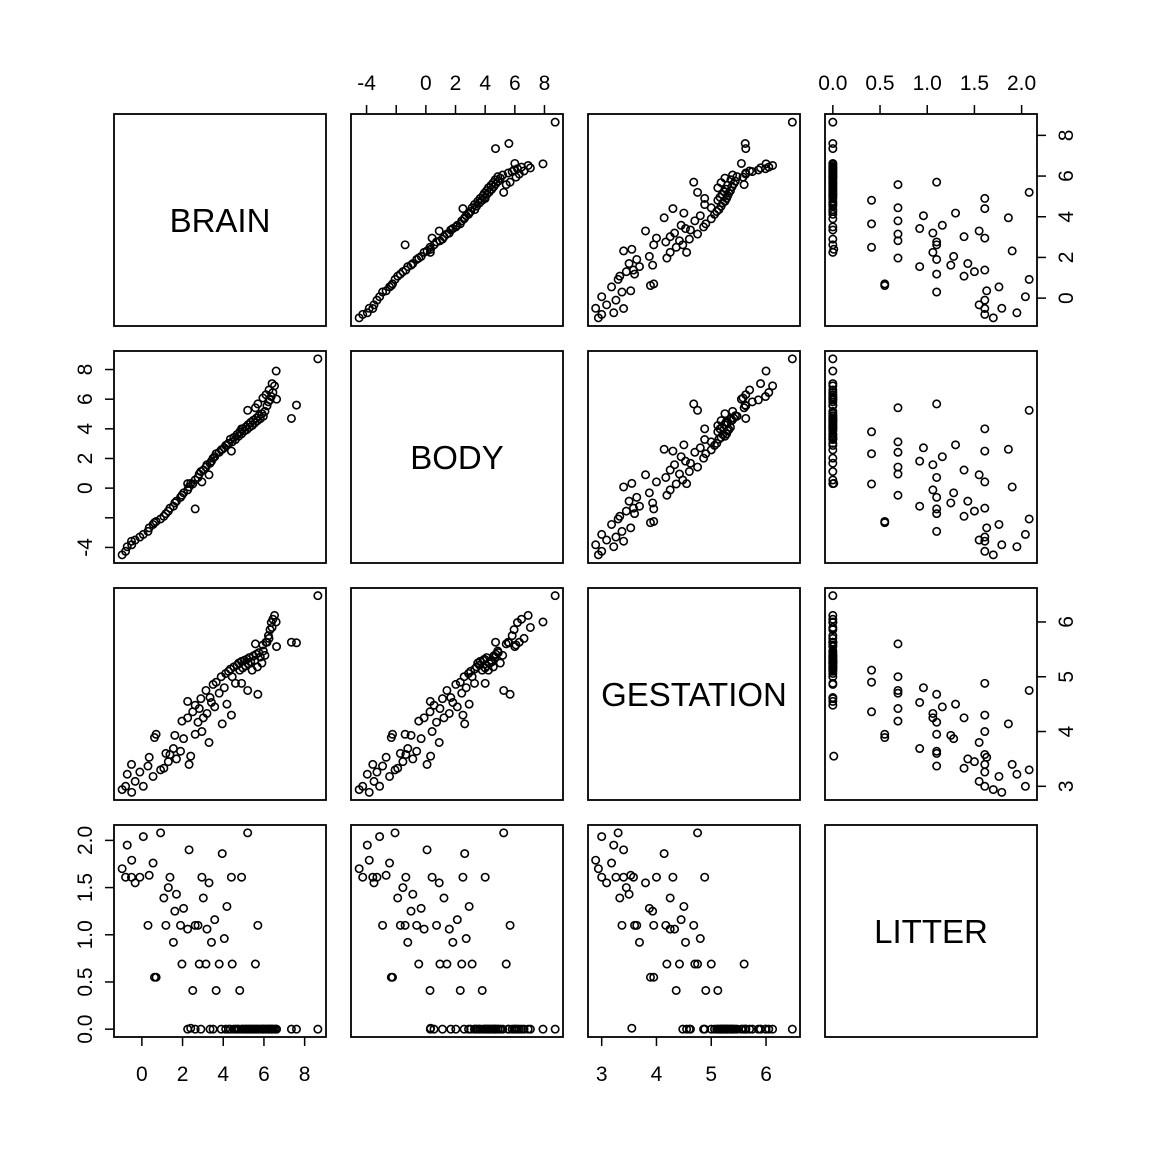  Describe the element at coordinates (457, 931) in the screenshot. I see `scatter-panel-litter-vs-body` at that location.